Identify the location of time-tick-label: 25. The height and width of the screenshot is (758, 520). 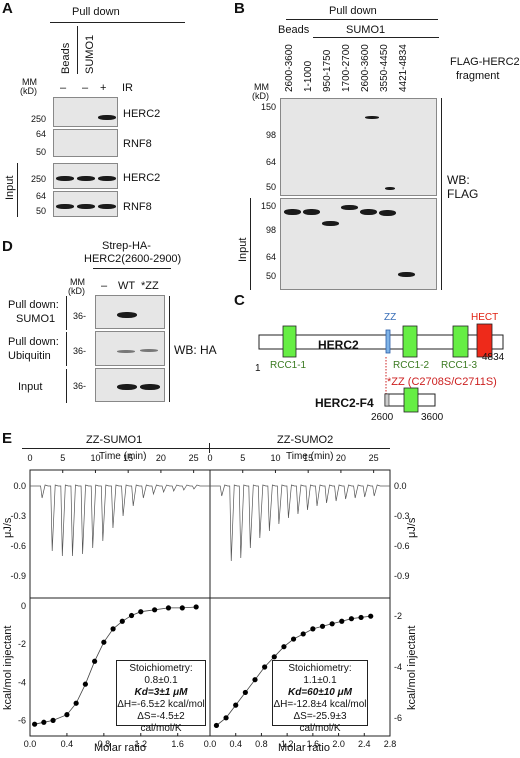
(194, 458).